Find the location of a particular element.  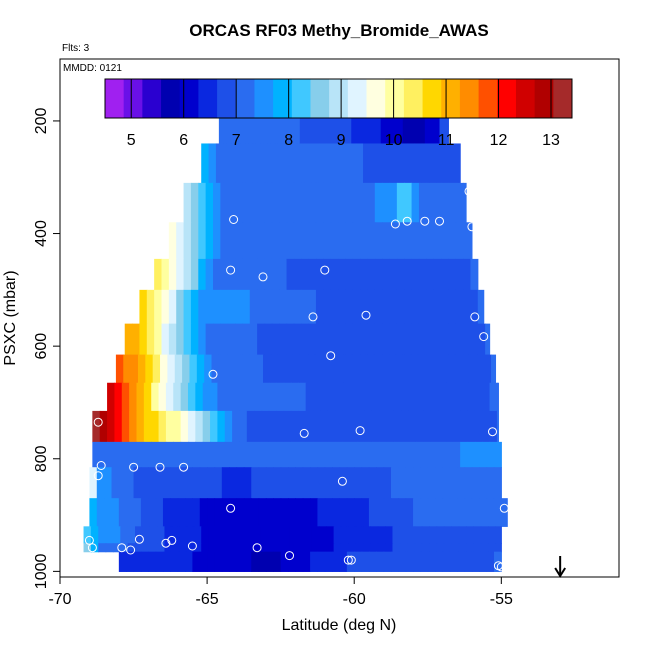

y-tick-label: 200 is located at coordinates (41, 120).